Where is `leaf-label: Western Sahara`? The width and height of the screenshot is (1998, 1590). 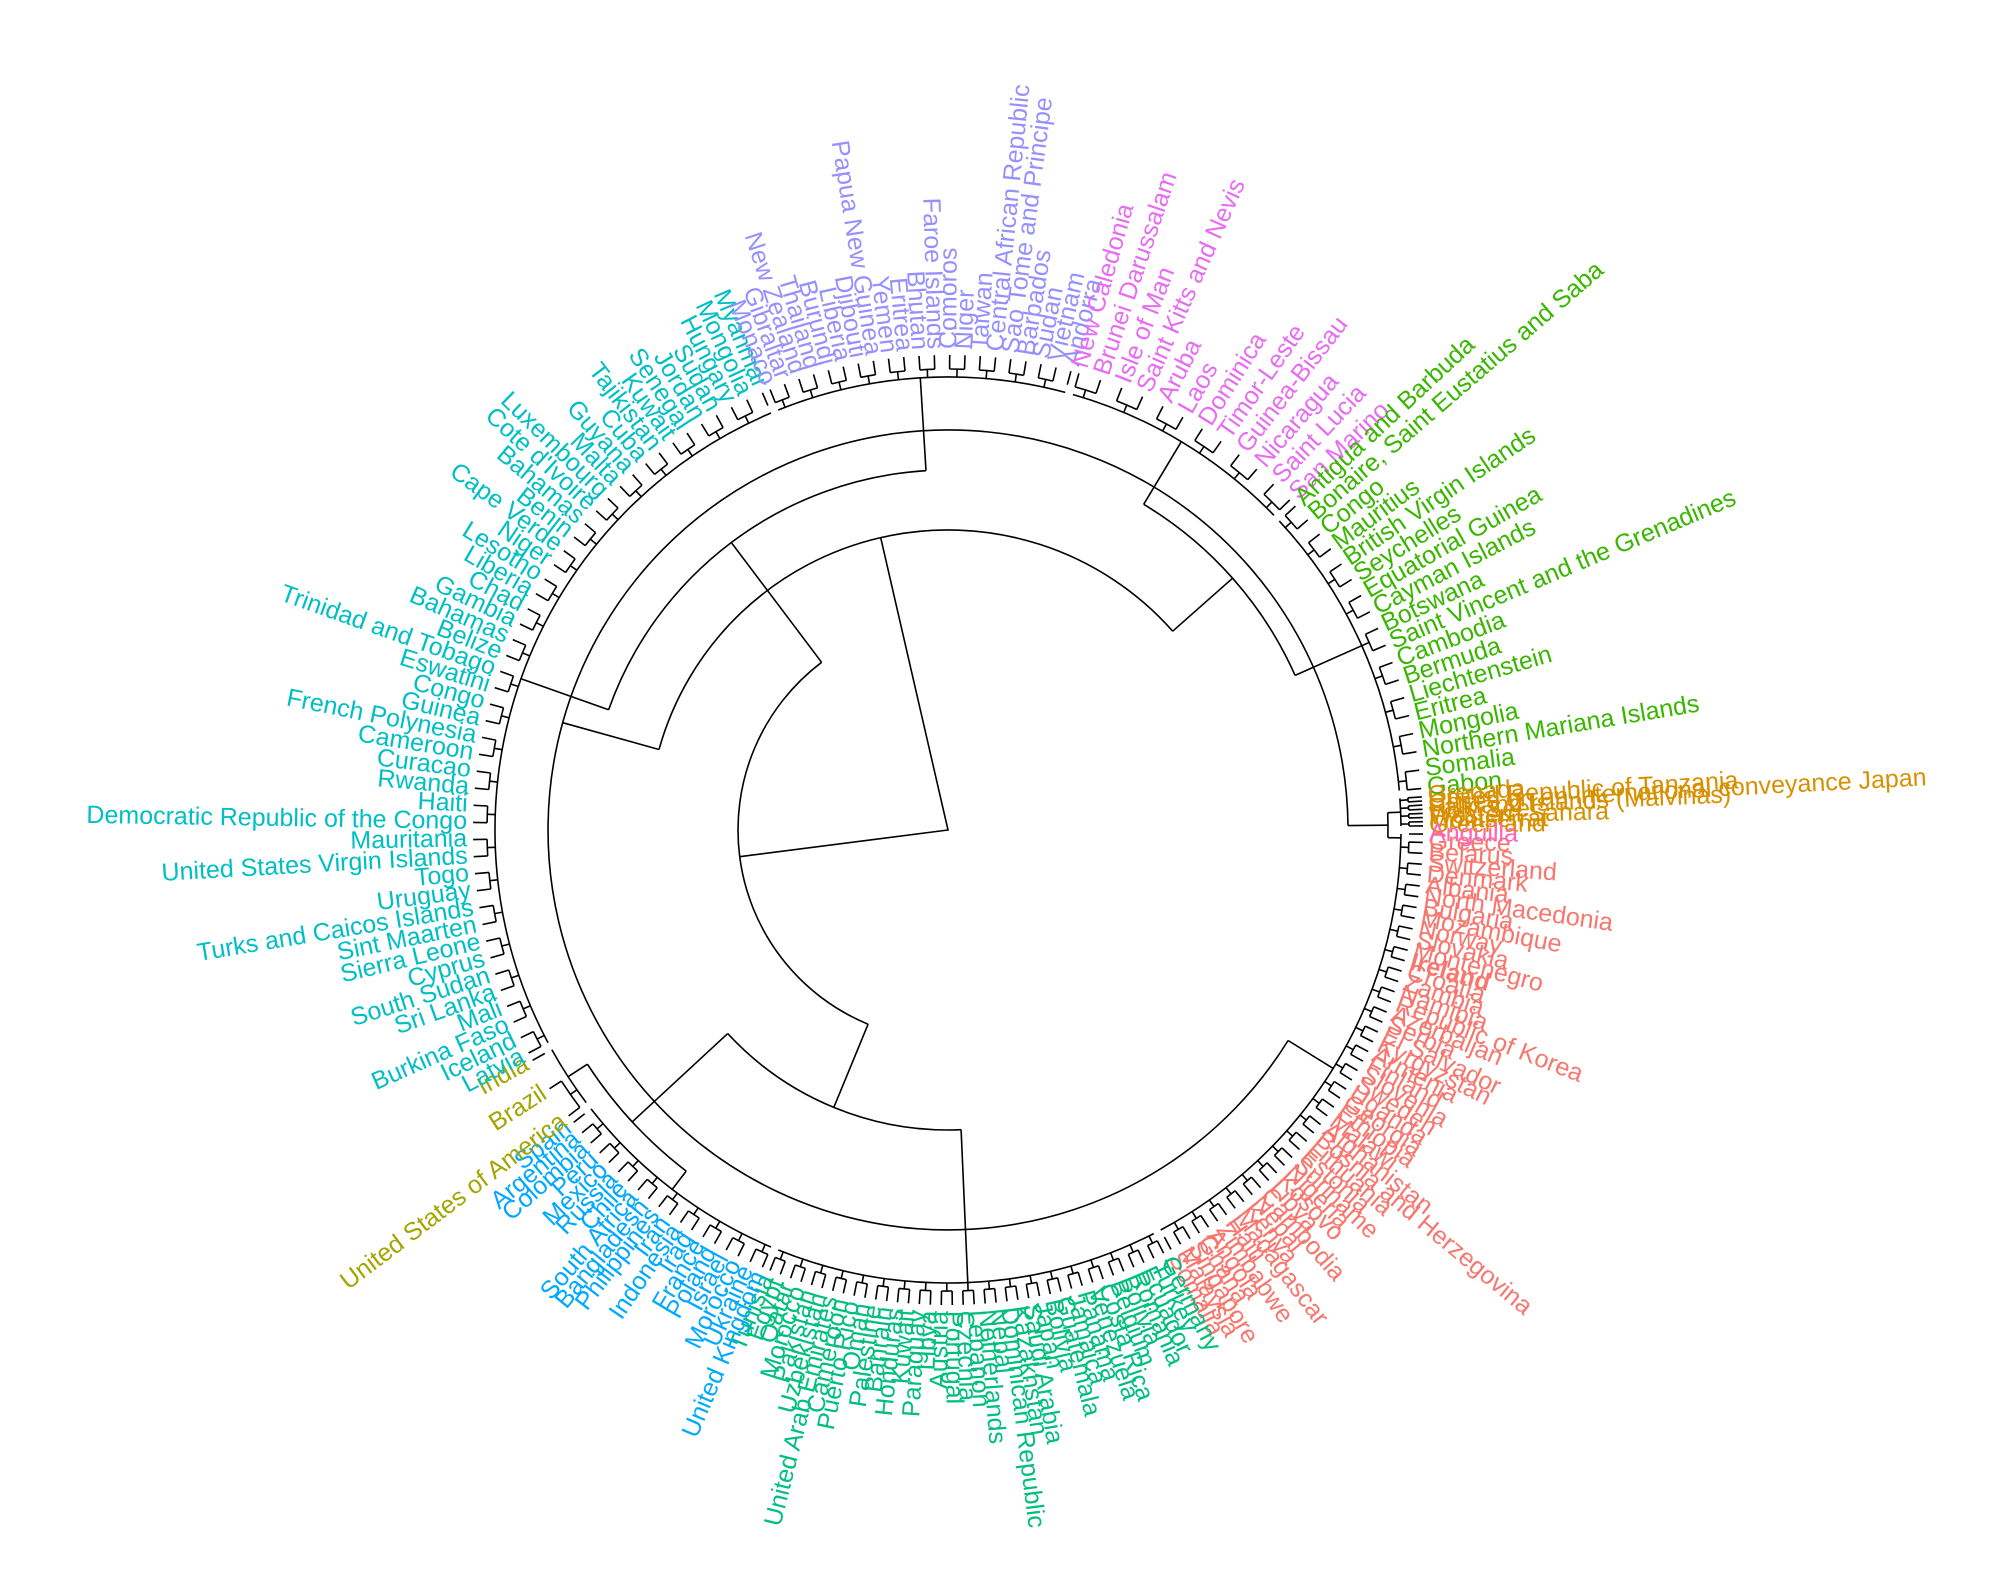
leaf-label: Western Sahara is located at coordinates (1518, 813).